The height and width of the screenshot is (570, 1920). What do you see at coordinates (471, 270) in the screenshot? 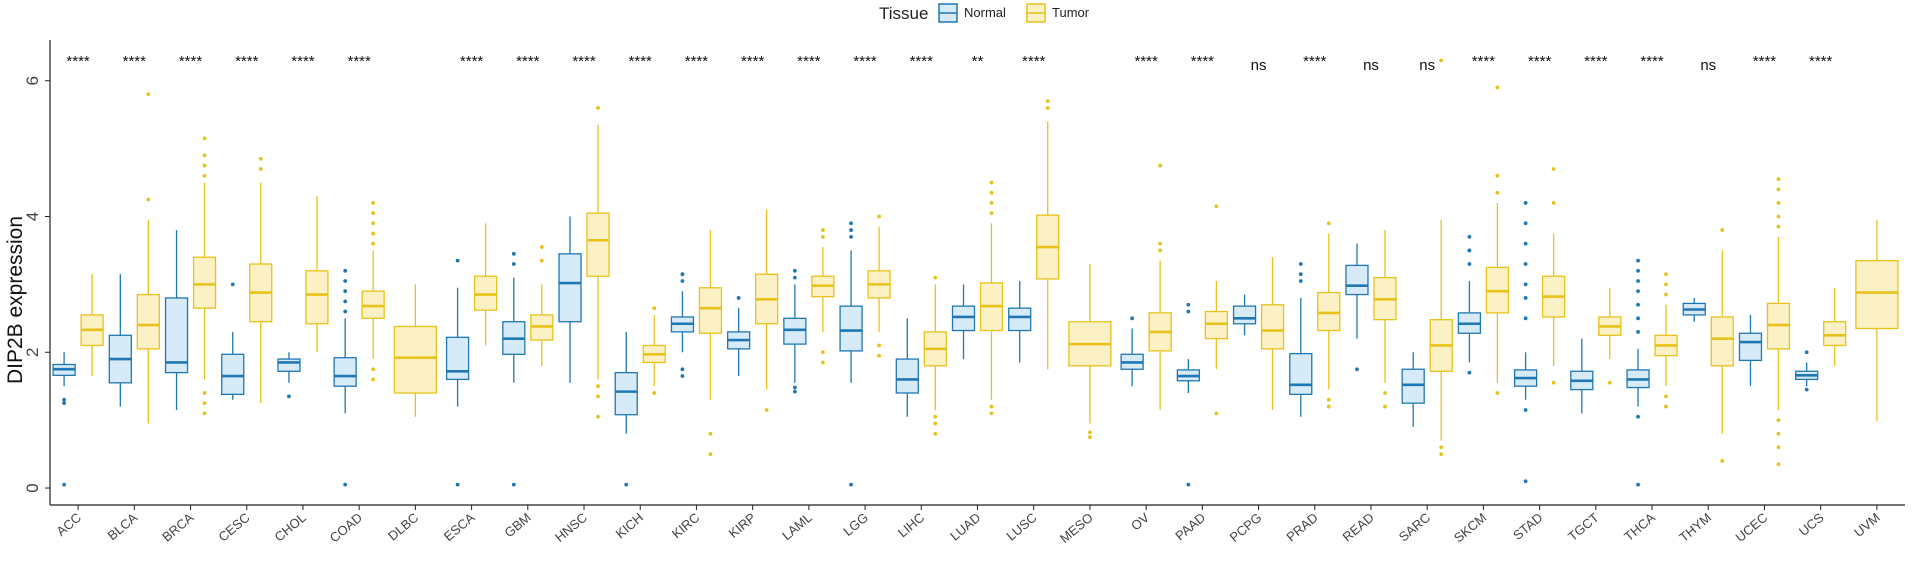
I see `category-esca: ****` at bounding box center [471, 270].